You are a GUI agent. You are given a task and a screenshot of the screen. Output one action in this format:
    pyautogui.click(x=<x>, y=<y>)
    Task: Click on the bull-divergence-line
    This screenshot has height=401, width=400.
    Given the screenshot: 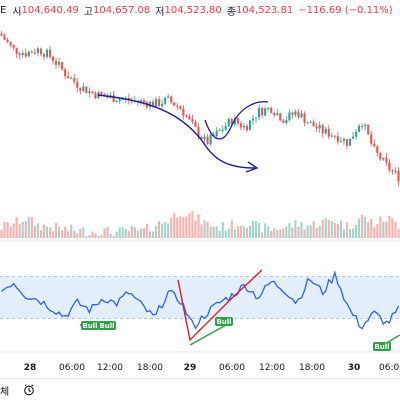 What is the action you would take?
    pyautogui.click(x=209, y=334)
    